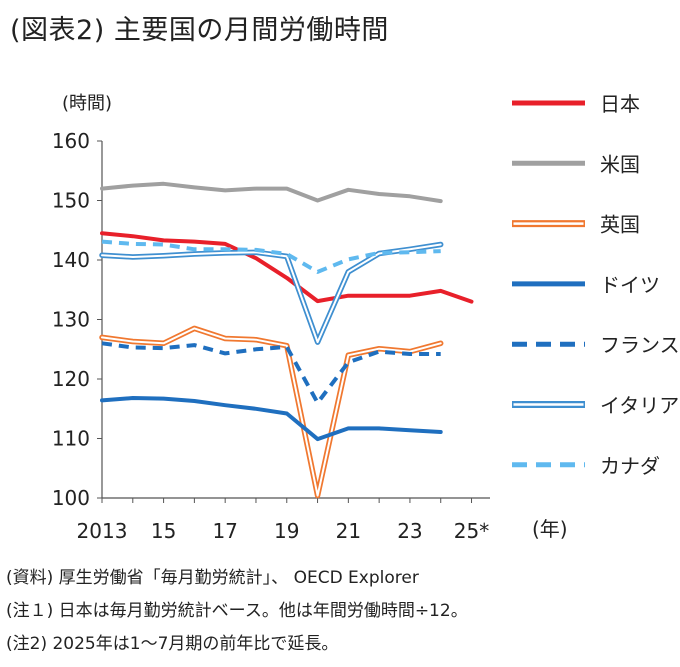 Image resolution: width=680 pixels, height=667 pixels. What do you see at coordinates (224, 531) in the screenshot?
I see `x-tick-label: 17` at bounding box center [224, 531].